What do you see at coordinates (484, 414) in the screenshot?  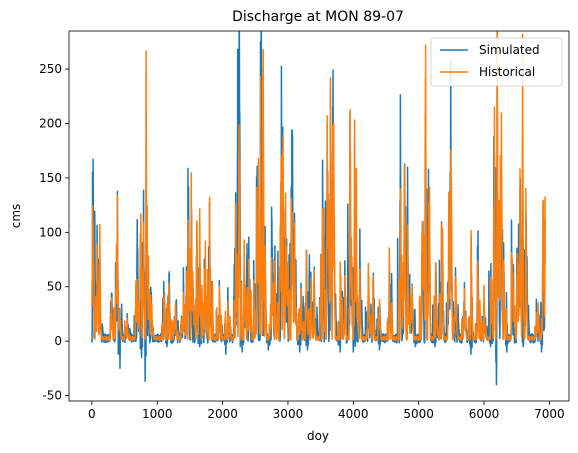 I see `x-tick-label: 6000` at bounding box center [484, 414].